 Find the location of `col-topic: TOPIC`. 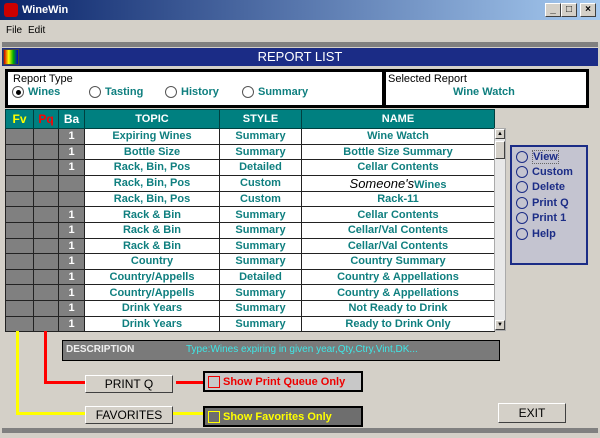

col-topic: TOPIC is located at coordinates (152, 119).